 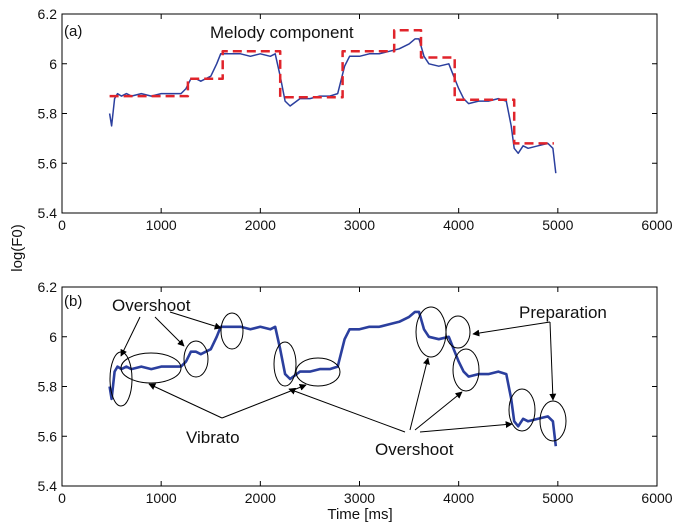 I want to click on arrow-overshoot-b4, so click(x=466, y=427).